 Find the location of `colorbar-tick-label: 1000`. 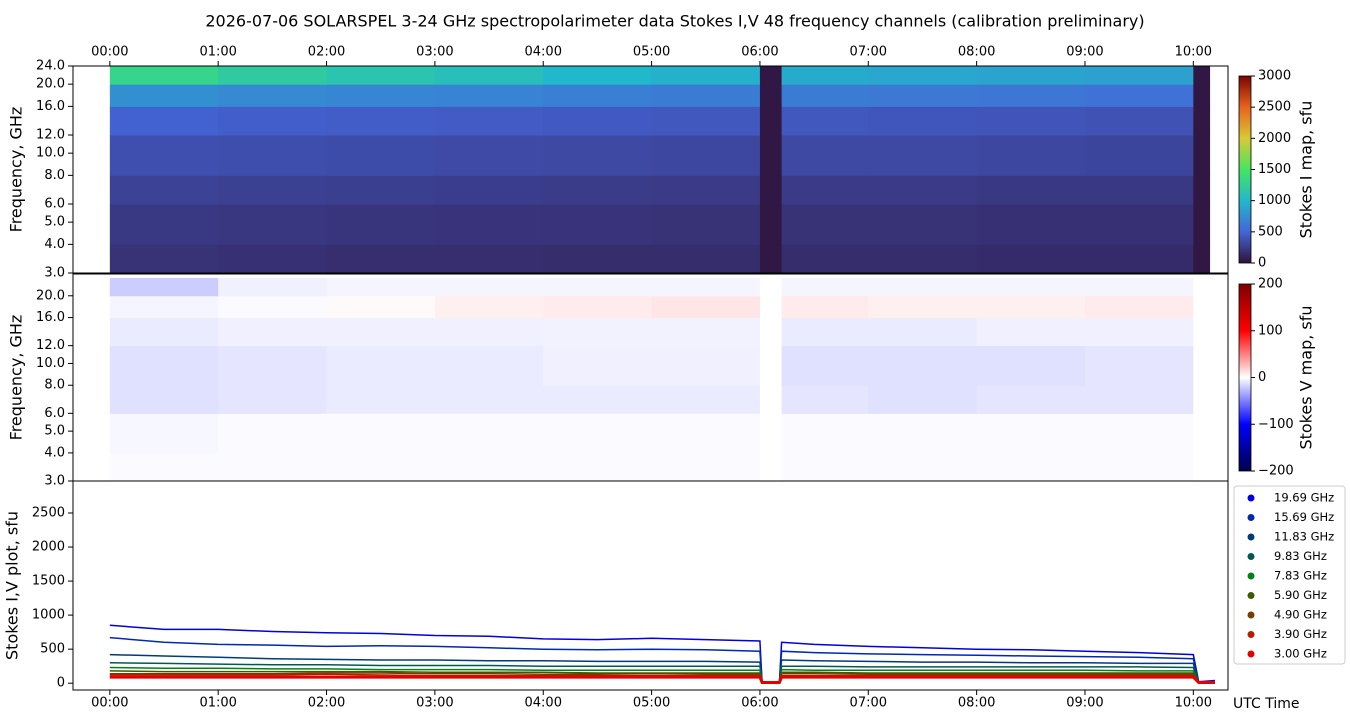

colorbar-tick-label: 1000 is located at coordinates (1274, 200).